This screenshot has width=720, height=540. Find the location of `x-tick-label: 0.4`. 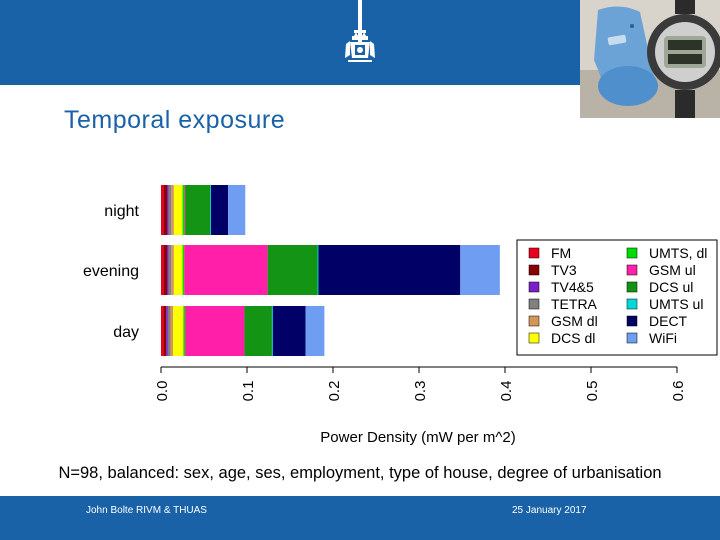

x-tick-label: 0.4 is located at coordinates (506, 391).